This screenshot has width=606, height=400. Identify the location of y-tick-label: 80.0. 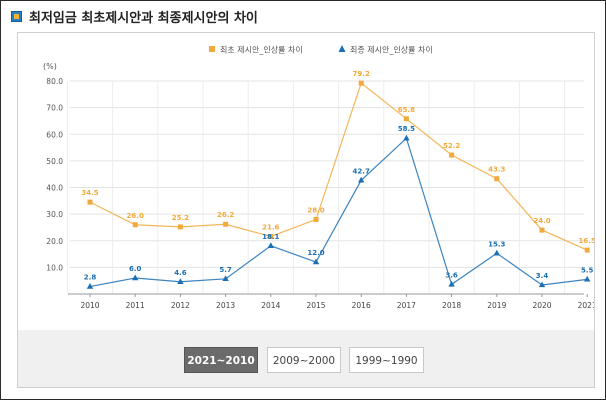
(54, 81).